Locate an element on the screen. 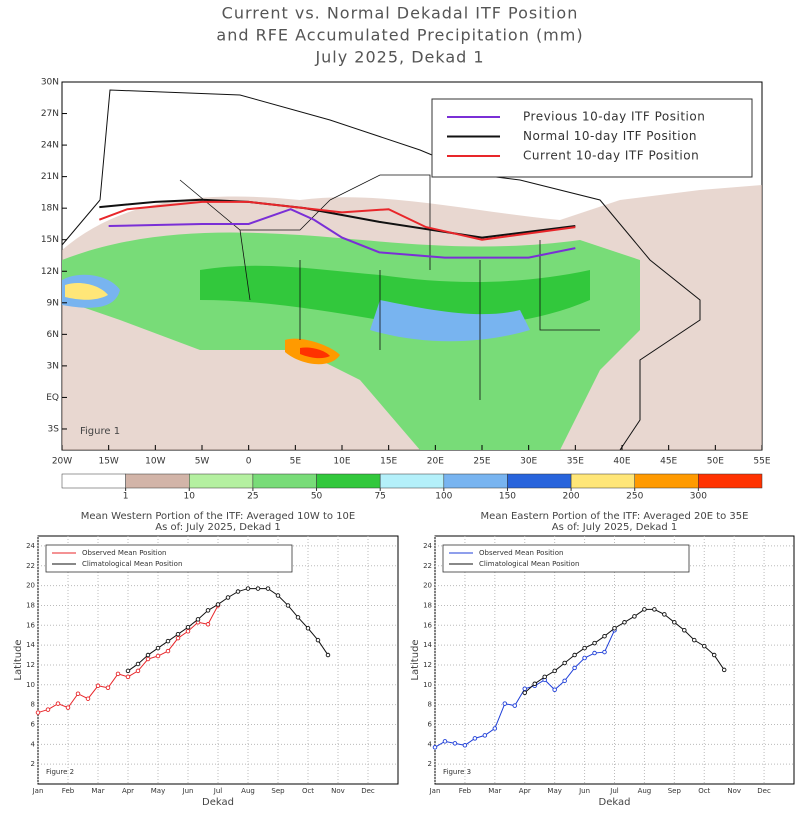 The width and height of the screenshot is (800, 814). y-tick-label: 20 is located at coordinates (30, 586).